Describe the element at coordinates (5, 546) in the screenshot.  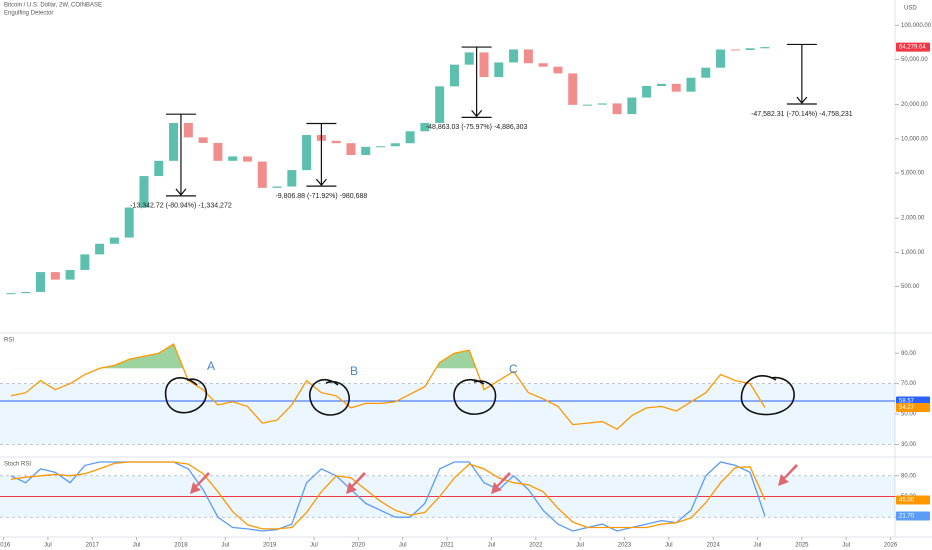
I see `x-tick-label: 2016` at that location.